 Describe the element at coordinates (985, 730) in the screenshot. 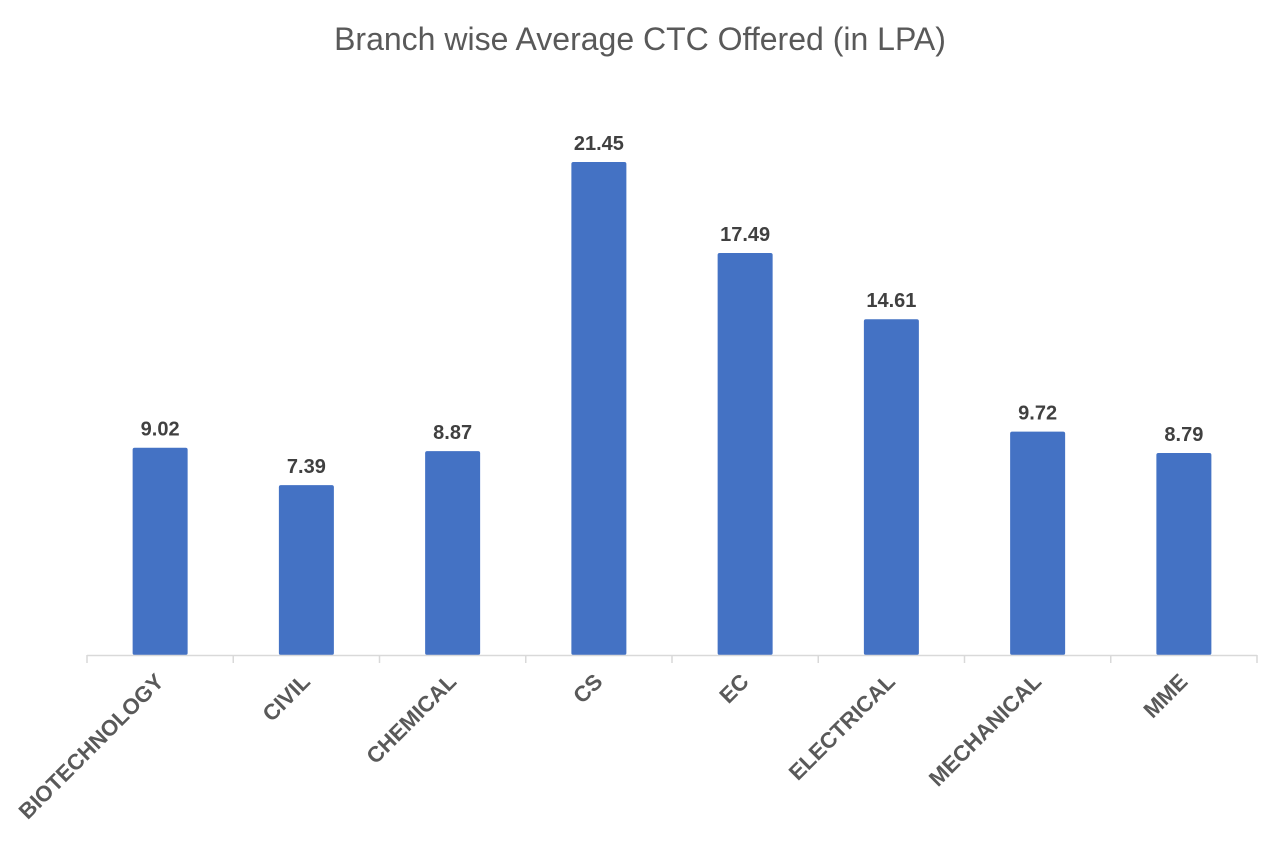

I see `x-tick-label-mechanical: MECHANICAL` at that location.